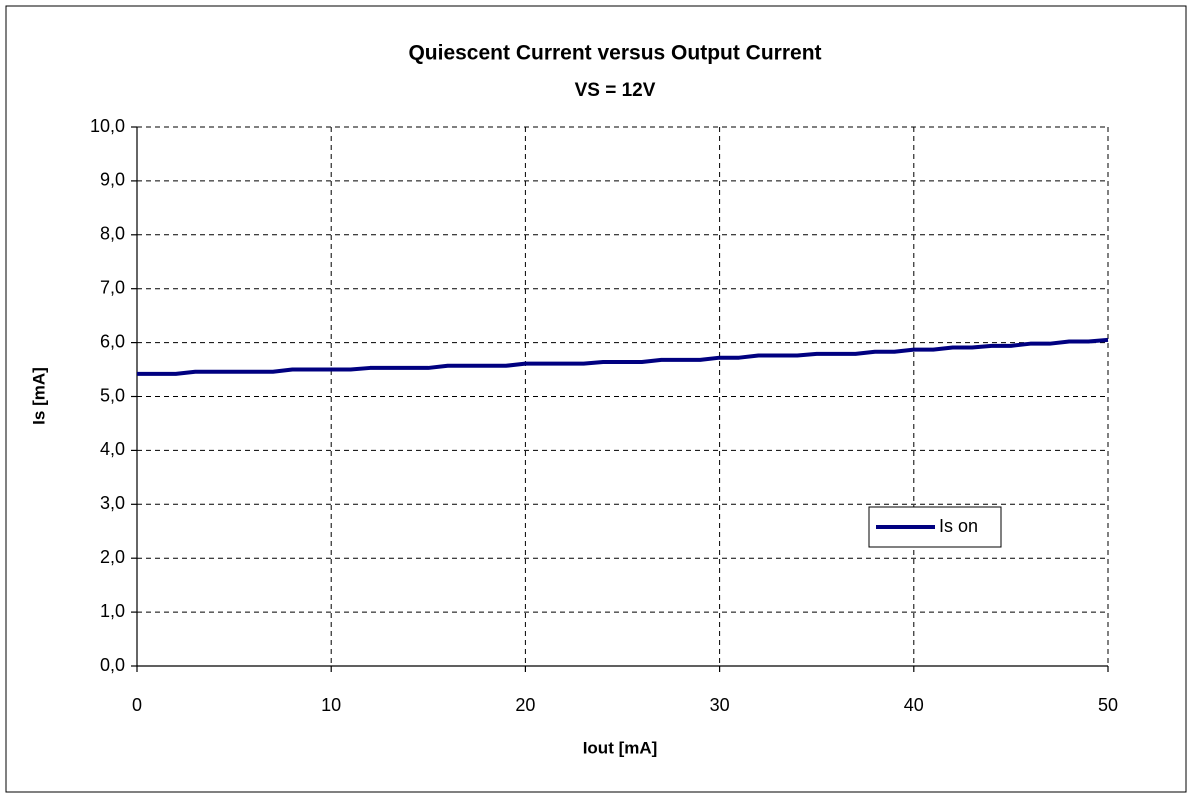 This screenshot has height=796, width=1189. I want to click on x-axis-label: Iout [mA], so click(620, 747).